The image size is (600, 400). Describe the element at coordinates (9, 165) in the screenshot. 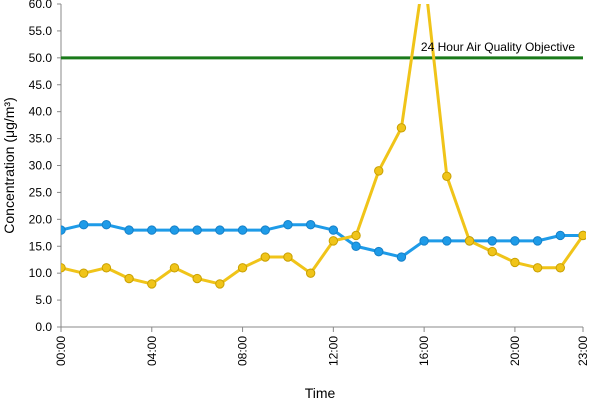

I see `y-axis-title: Concentration (μg/m³)` at that location.